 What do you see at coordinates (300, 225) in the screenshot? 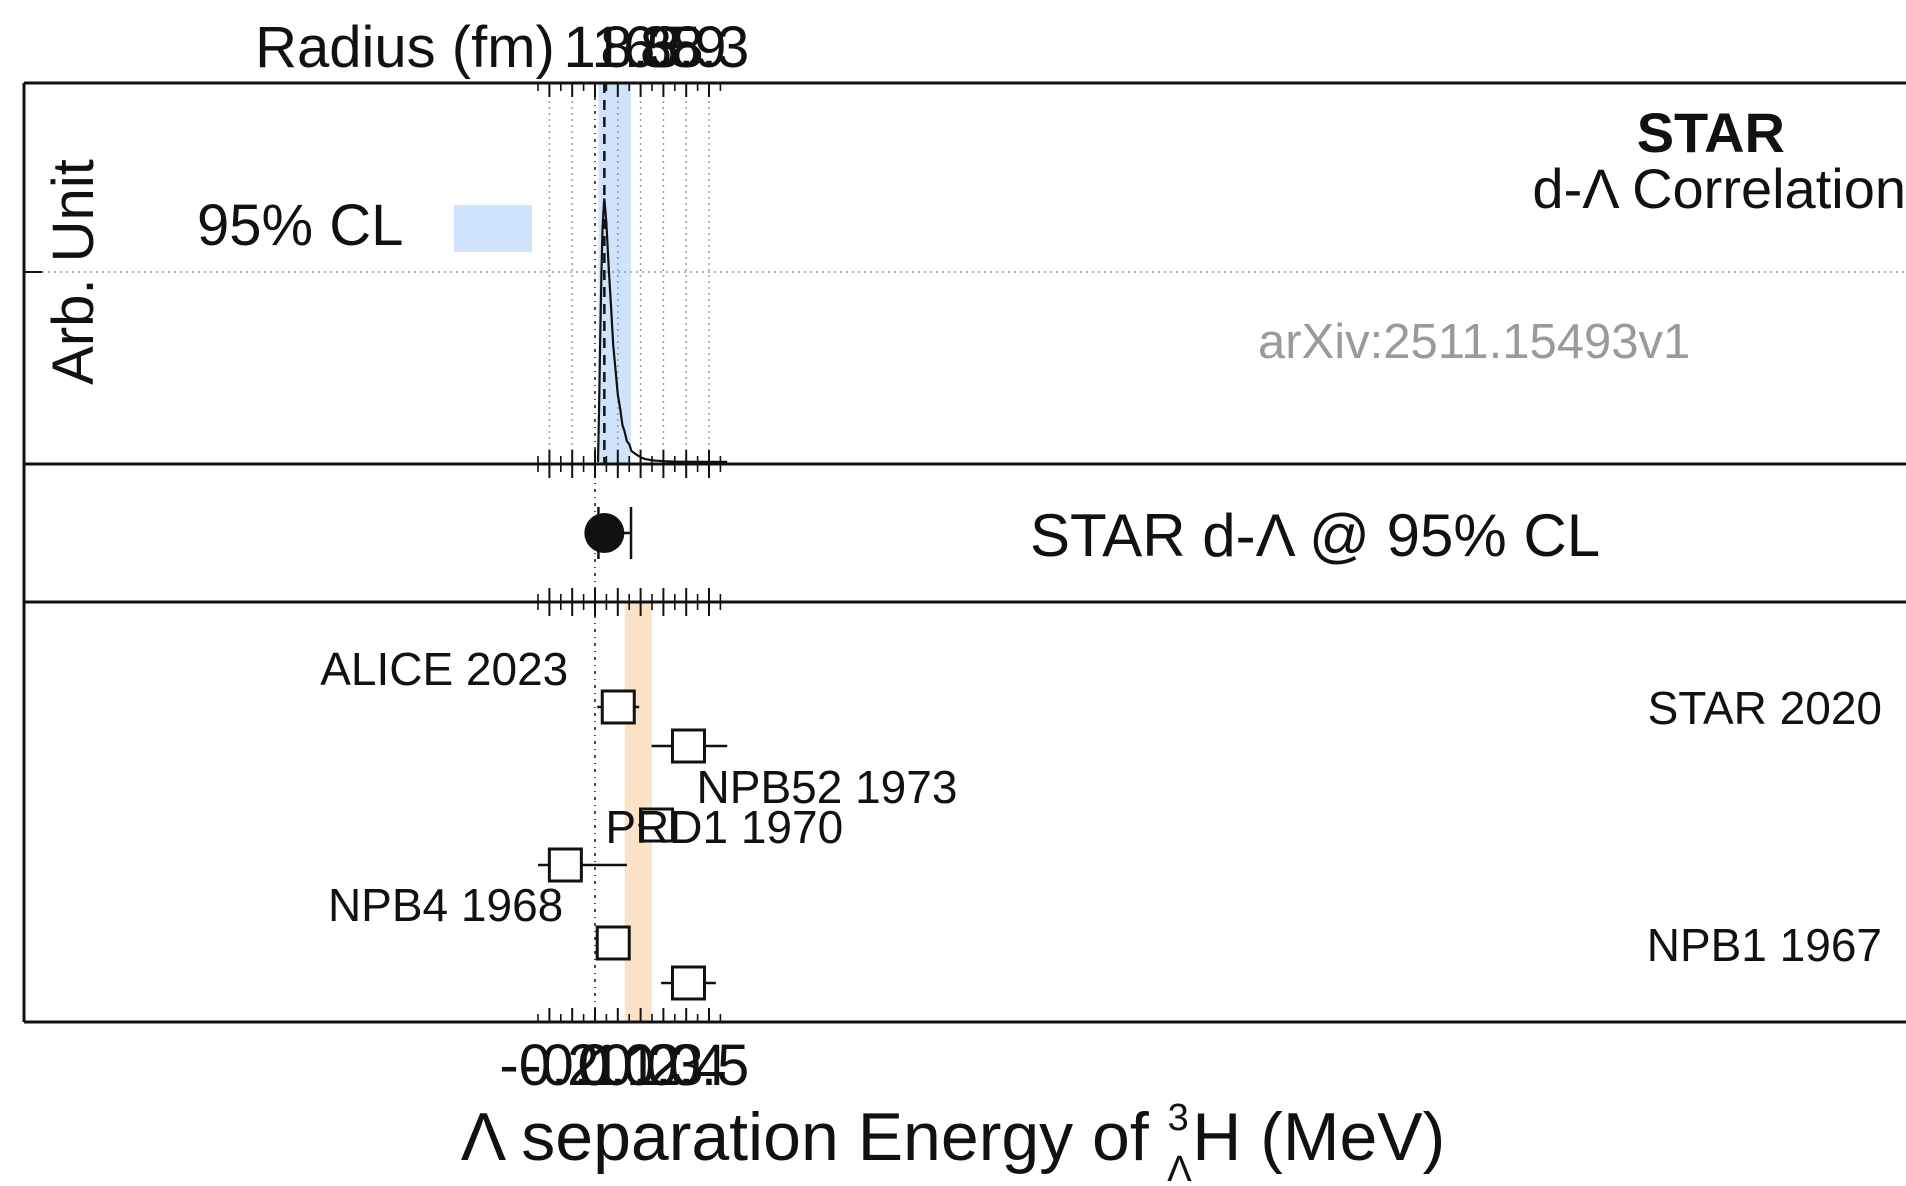
I see `legend-label: 95% CL` at bounding box center [300, 225].